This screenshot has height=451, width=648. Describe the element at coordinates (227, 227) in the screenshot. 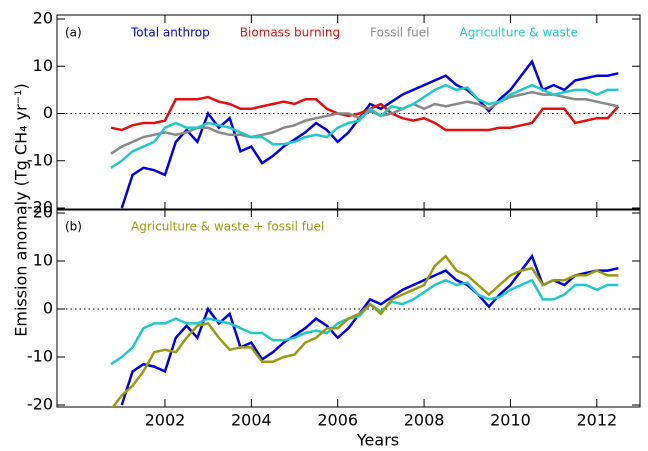

I see `legend-entry: Agriculture & waste + fossil fuel` at that location.